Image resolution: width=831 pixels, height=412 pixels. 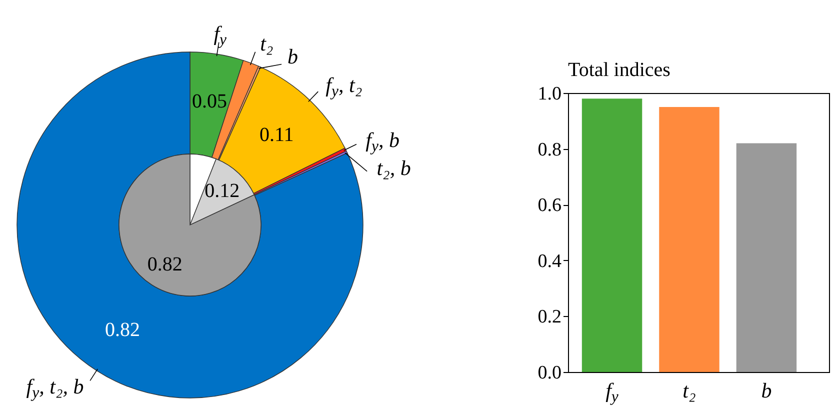 What do you see at coordinates (550, 205) in the screenshot?
I see `y-tick-label: 0.6` at bounding box center [550, 205].